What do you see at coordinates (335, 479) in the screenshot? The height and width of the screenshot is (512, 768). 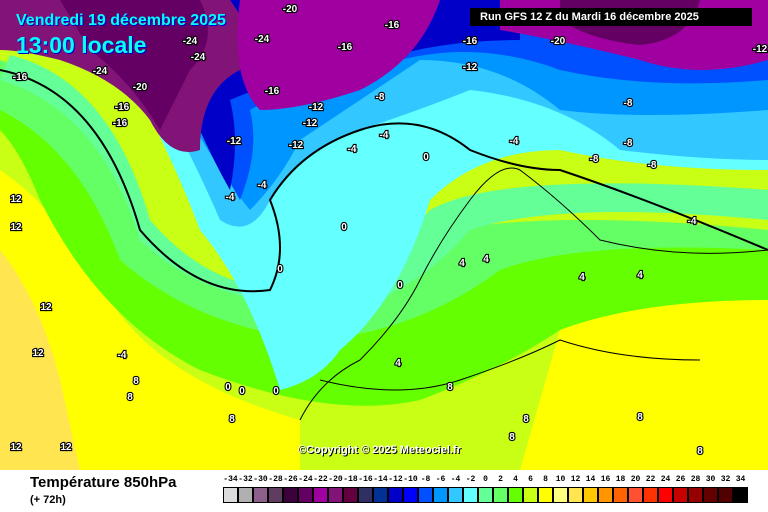 I see `legend-label: -20` at bounding box center [335, 479].